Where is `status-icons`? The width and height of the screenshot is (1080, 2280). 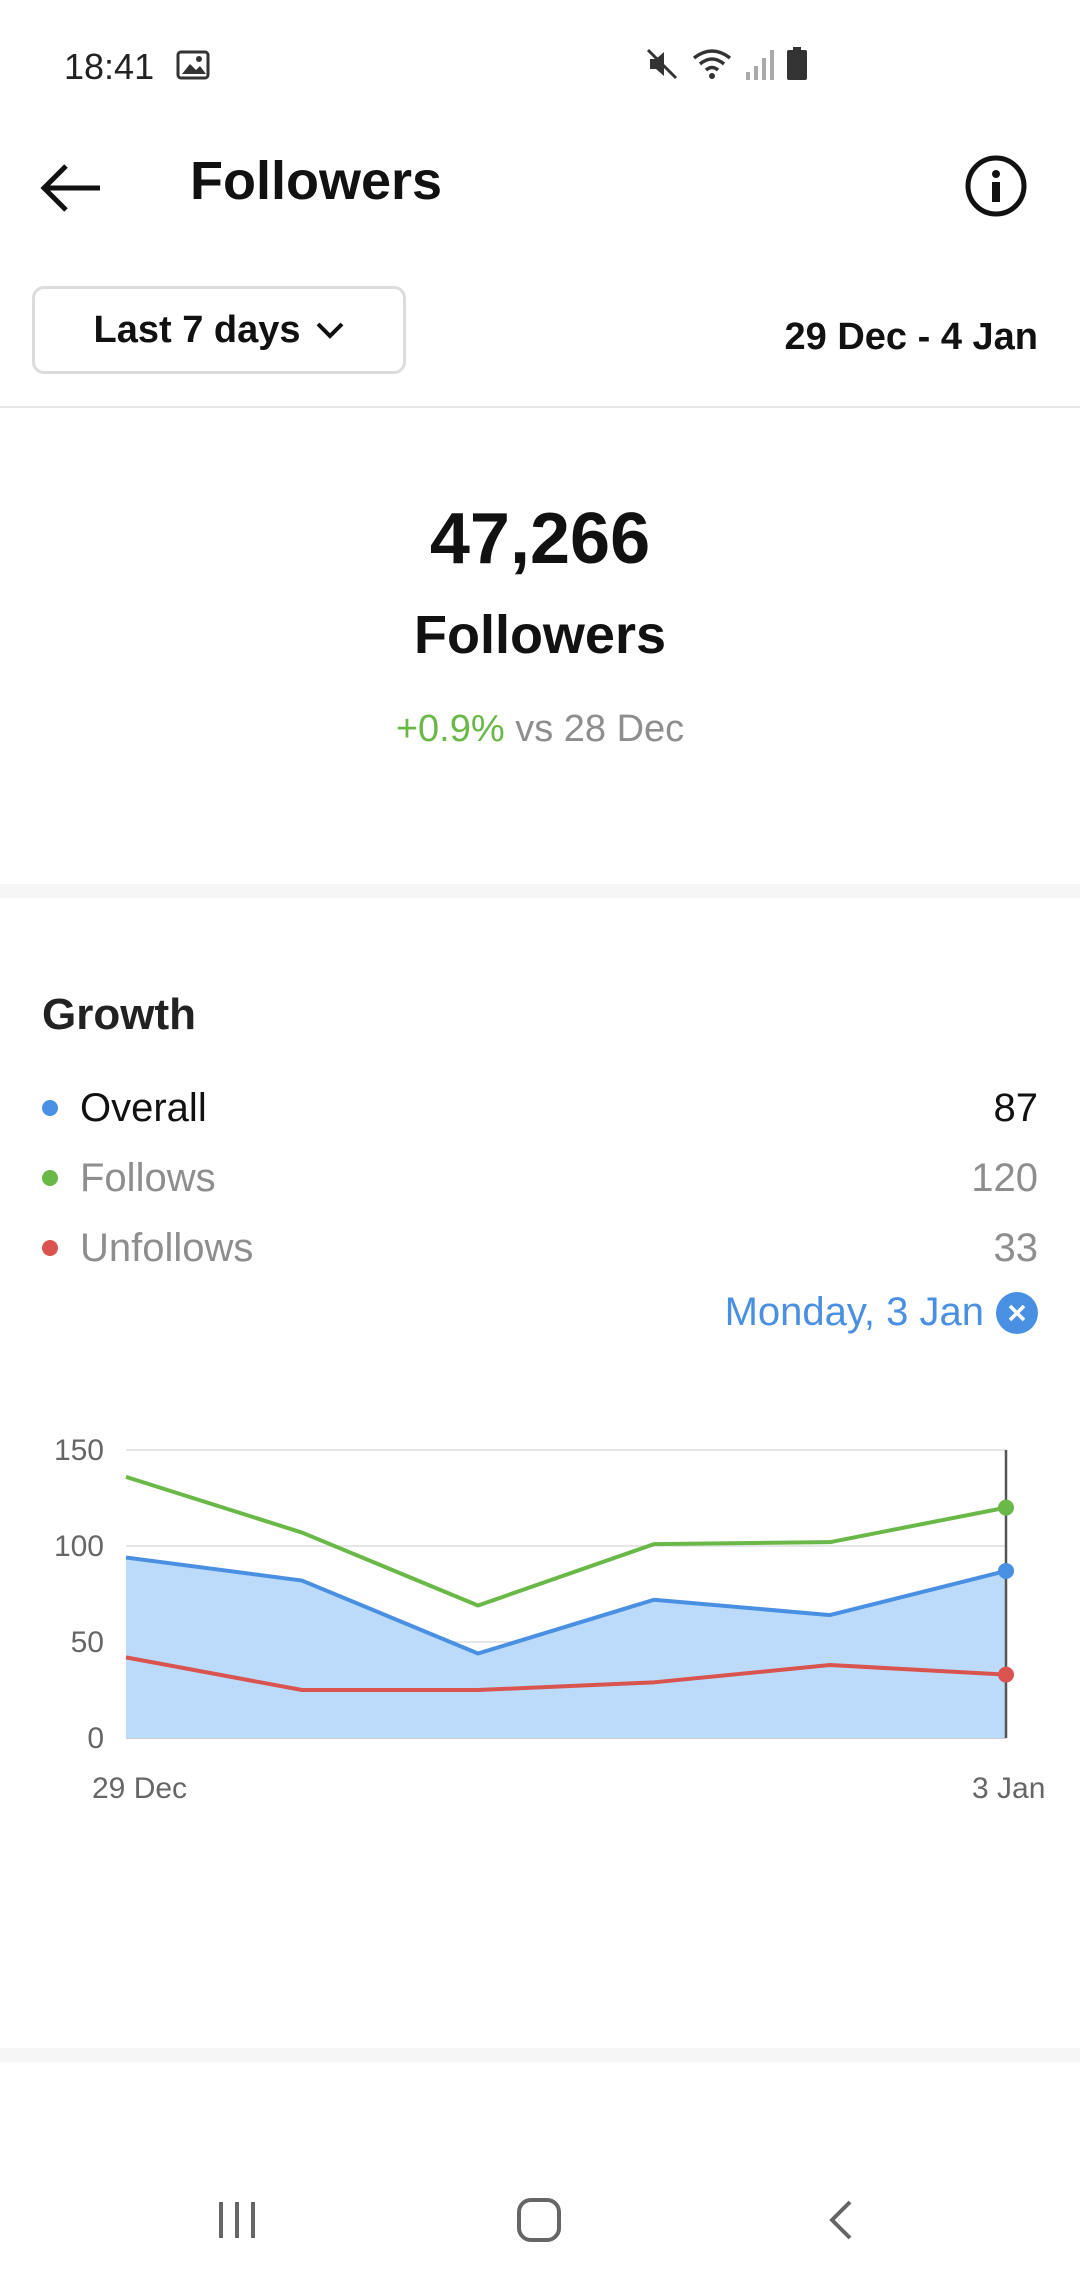 status-icons is located at coordinates (726, 64).